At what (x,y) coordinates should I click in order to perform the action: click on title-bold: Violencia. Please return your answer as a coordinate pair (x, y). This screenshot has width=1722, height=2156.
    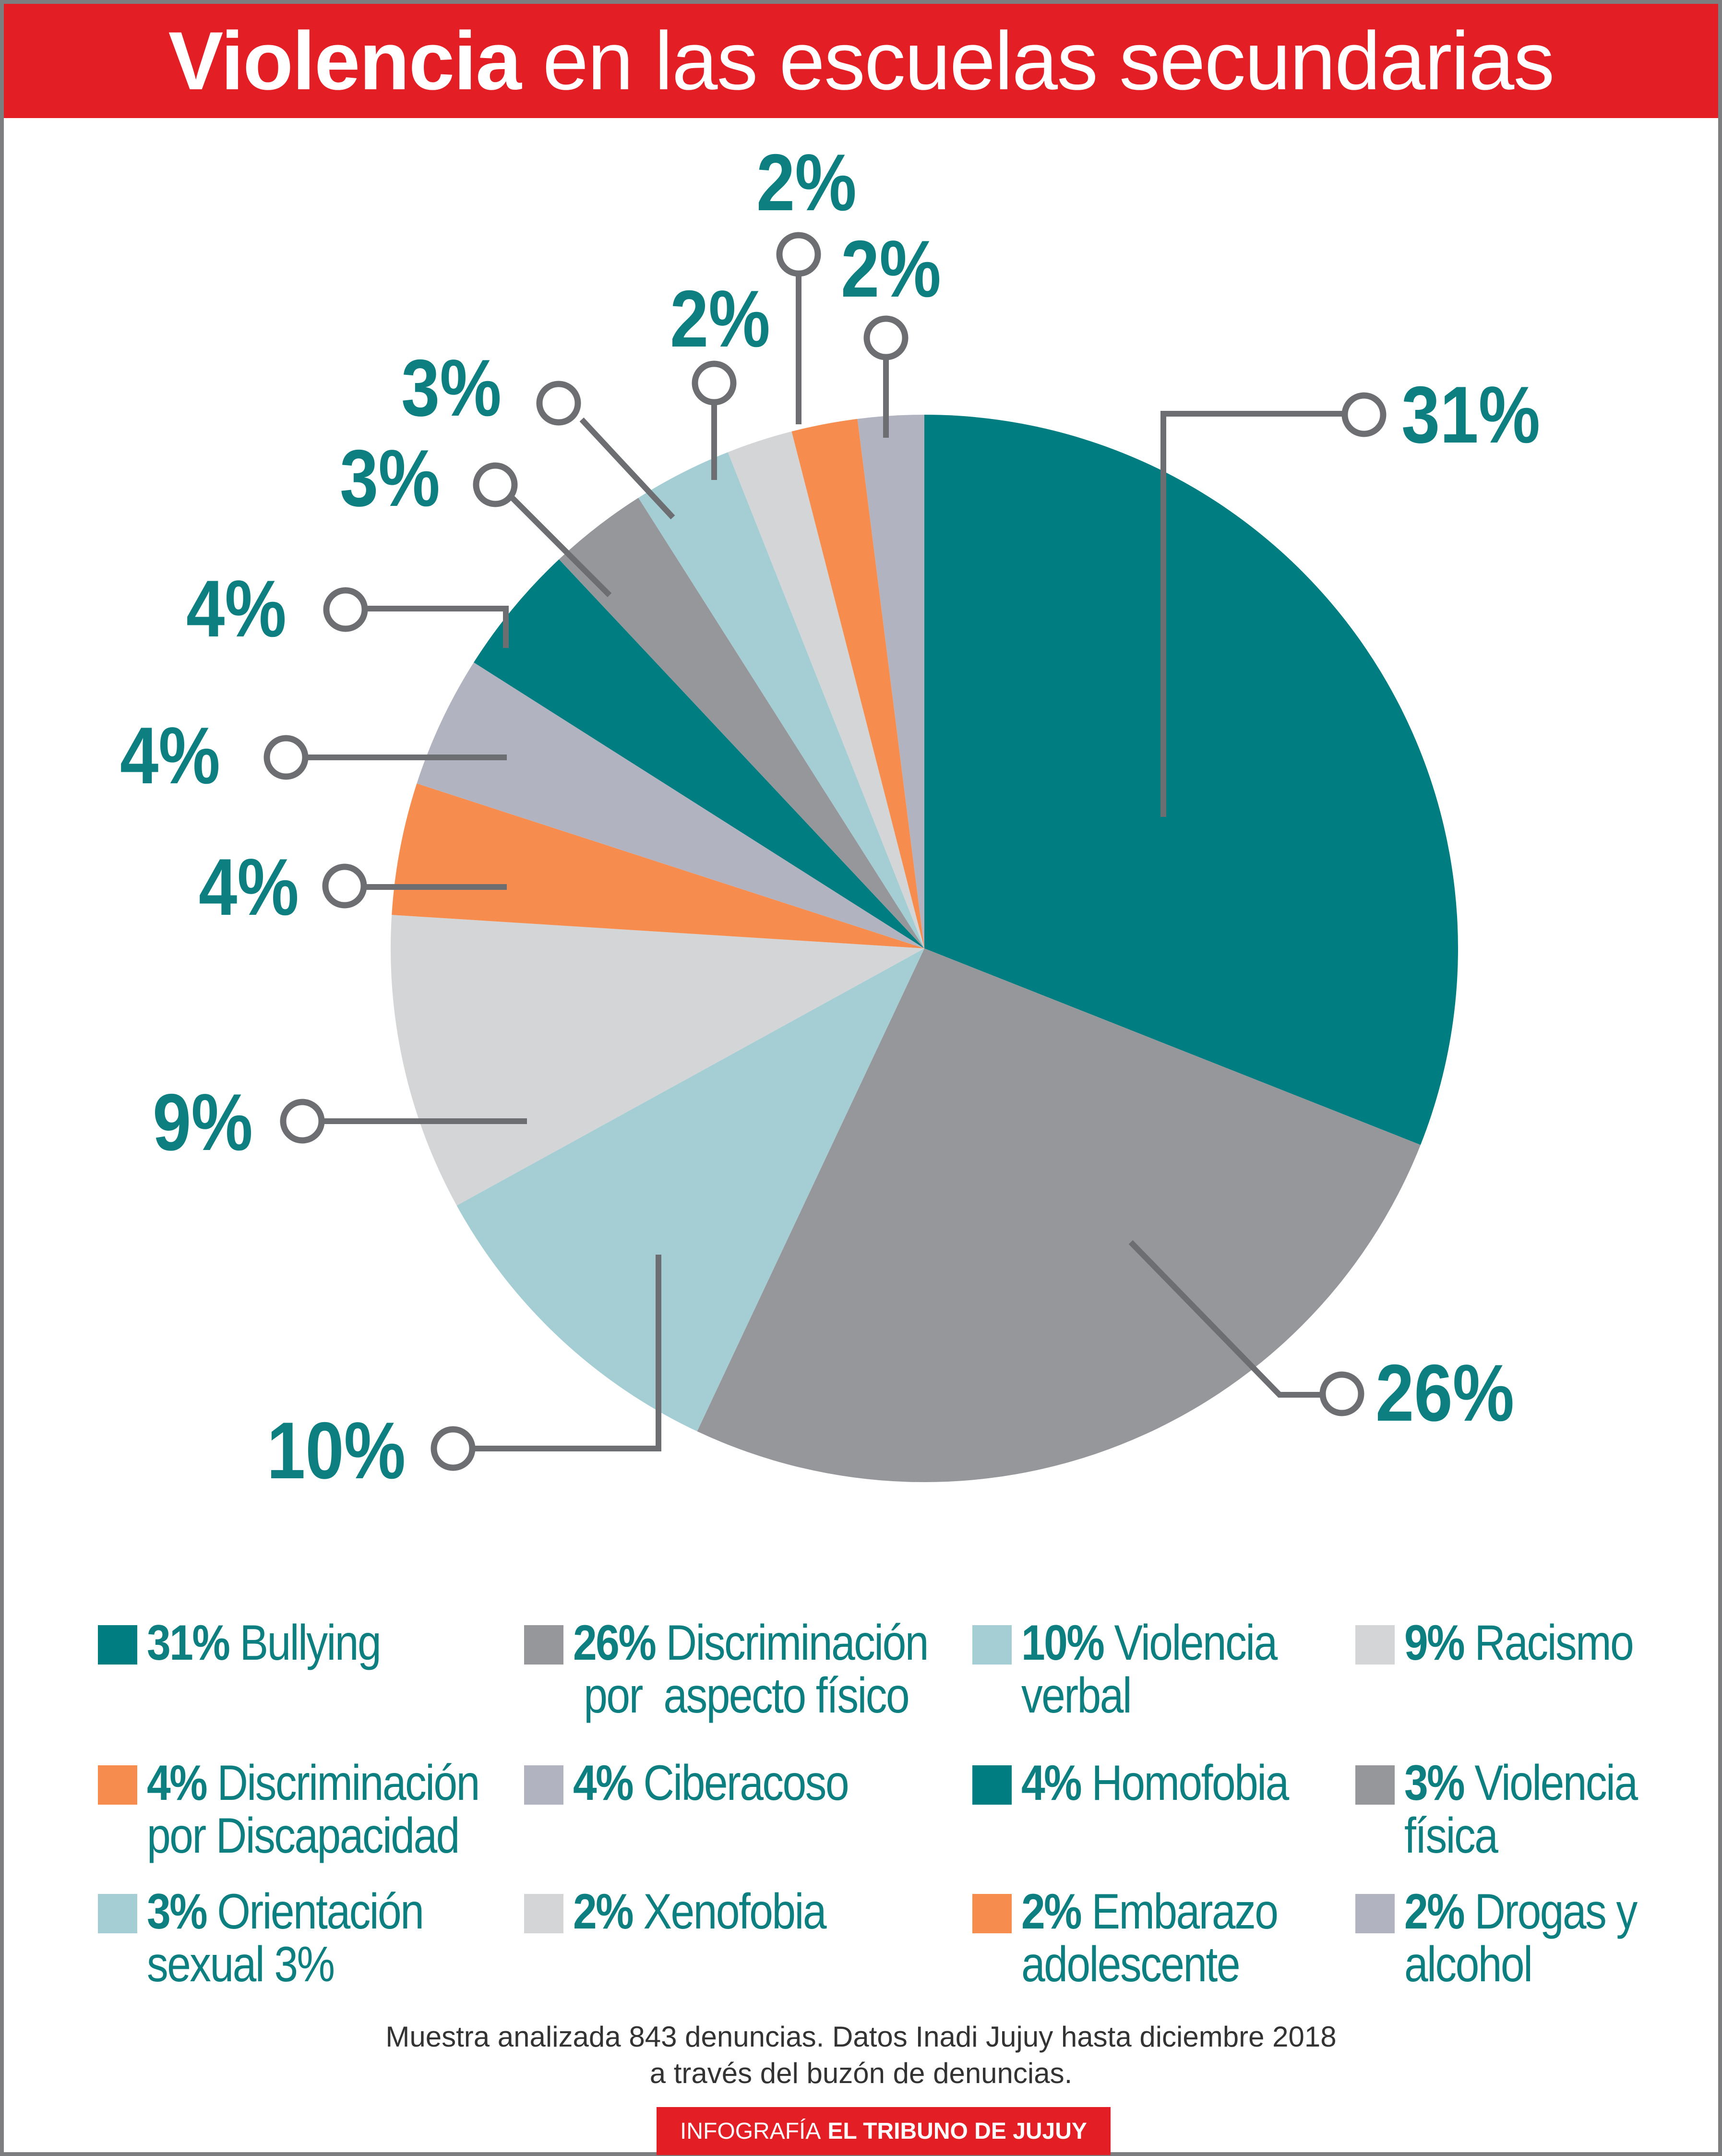
    Looking at the image, I should click on (345, 61).